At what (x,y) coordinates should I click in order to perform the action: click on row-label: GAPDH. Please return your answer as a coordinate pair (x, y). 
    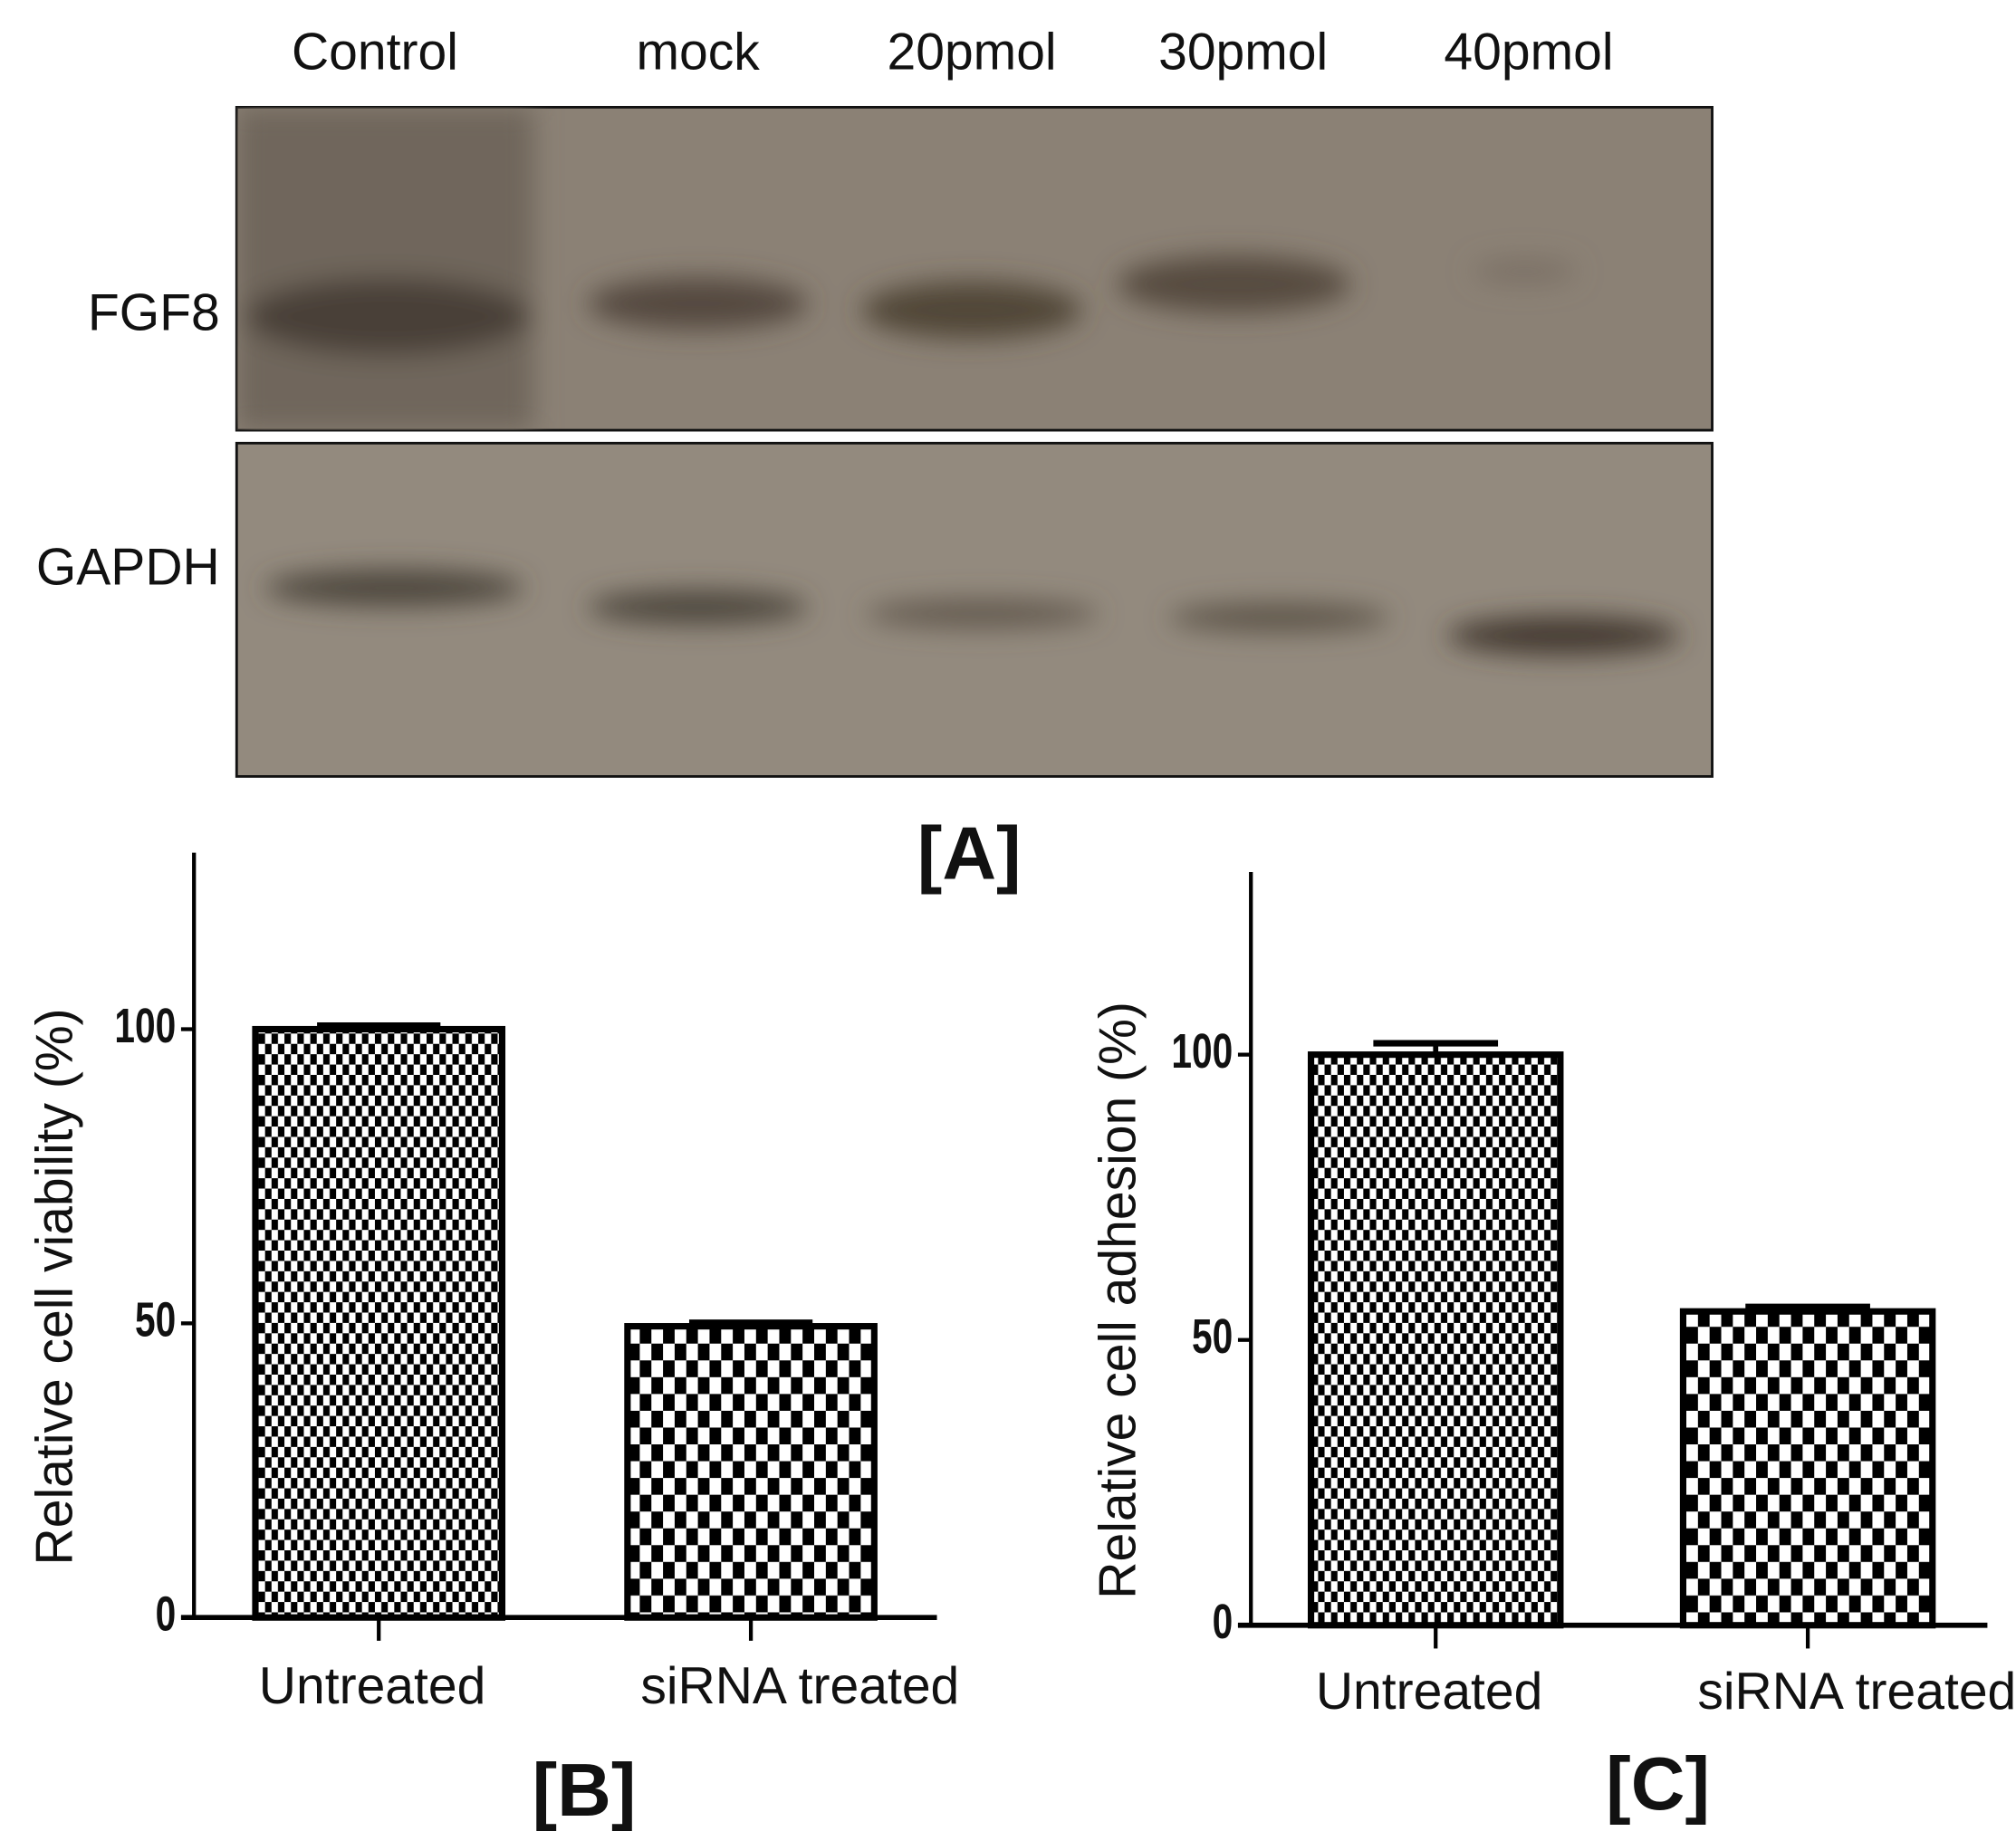
    Looking at the image, I should click on (128, 568).